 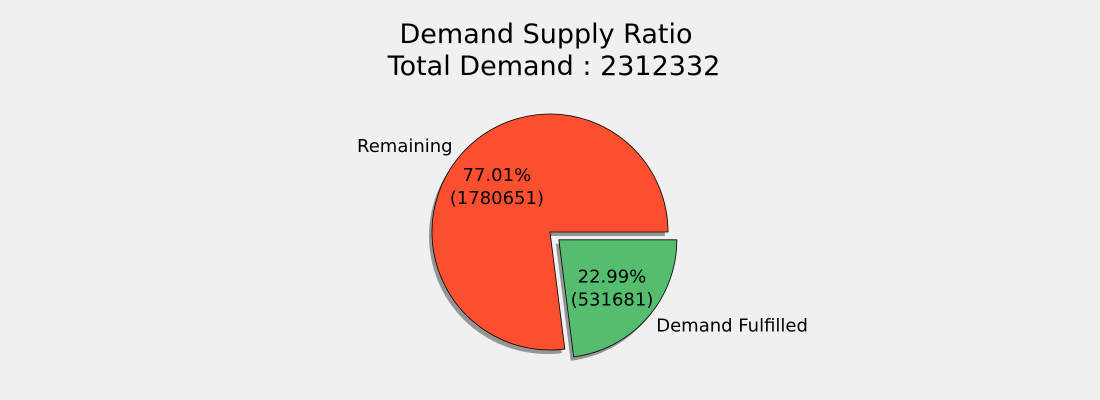 I want to click on slice-percent-demand-fulfilled: 22.99%, so click(x=612, y=277).